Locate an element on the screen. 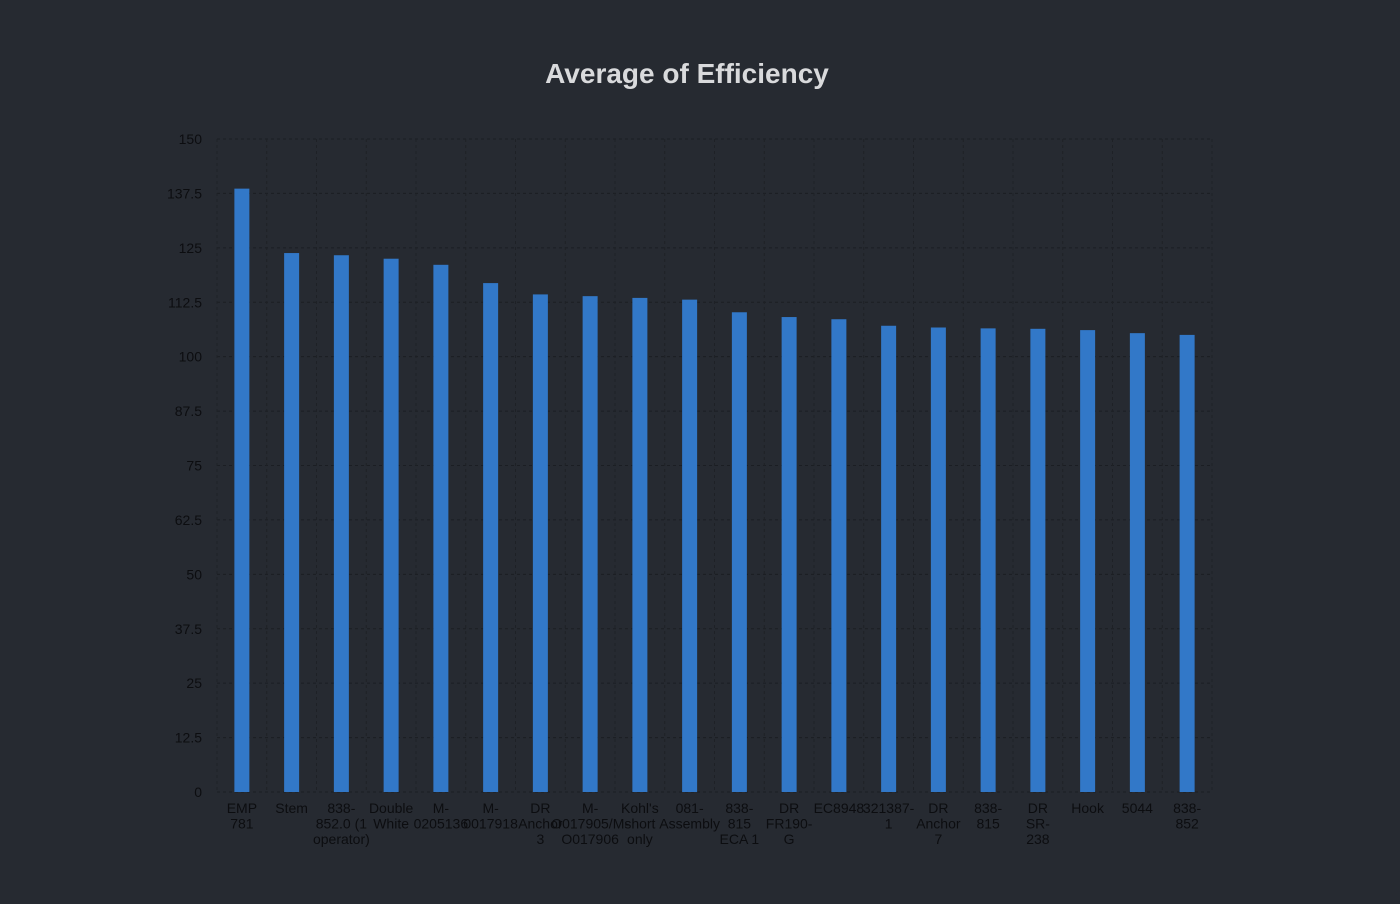  x-tick-label: DR SR-238 is located at coordinates (1038, 823).